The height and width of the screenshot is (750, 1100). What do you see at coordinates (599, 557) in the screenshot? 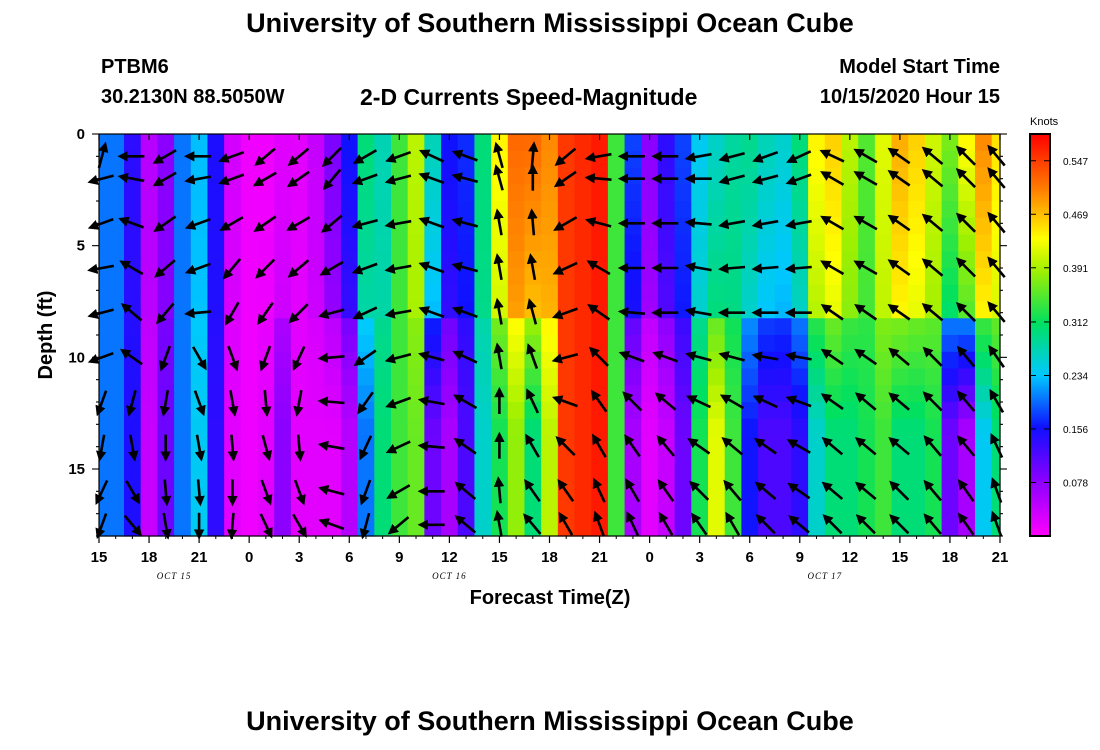
I see `x-tick-label: 21` at bounding box center [599, 557].